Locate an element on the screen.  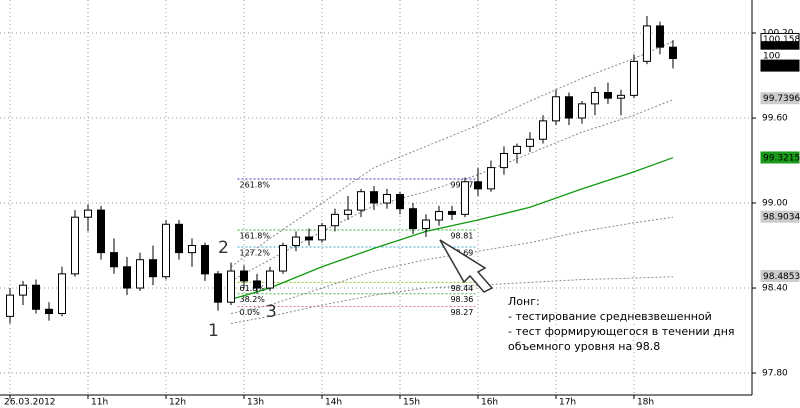
fib-price: 98.27 is located at coordinates (461, 312).